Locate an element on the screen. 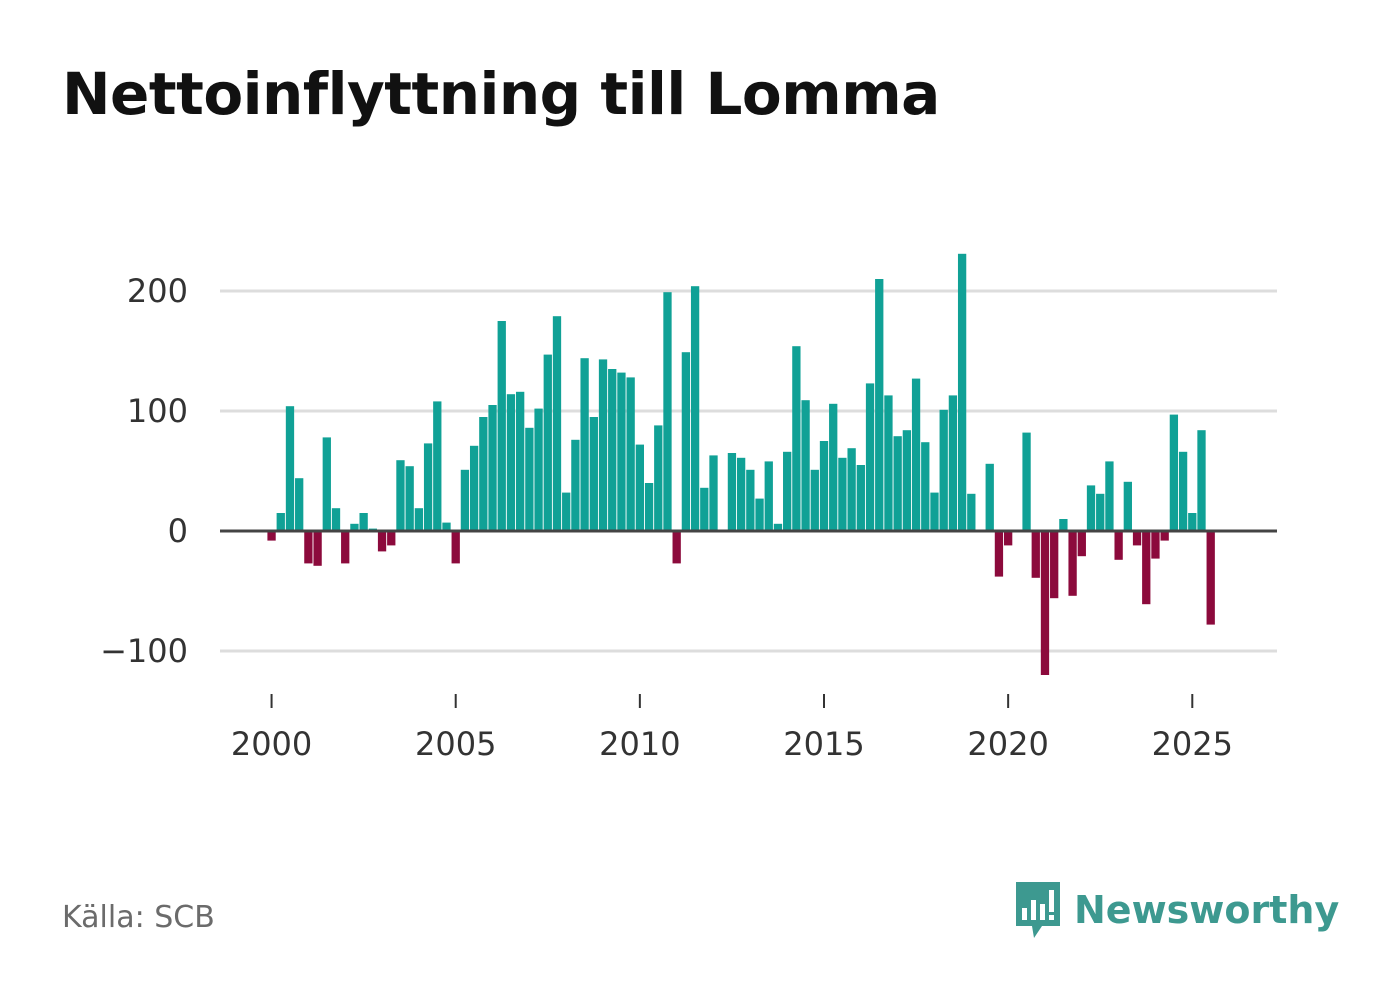  brand-name: Newsworthy is located at coordinates (1207, 910).